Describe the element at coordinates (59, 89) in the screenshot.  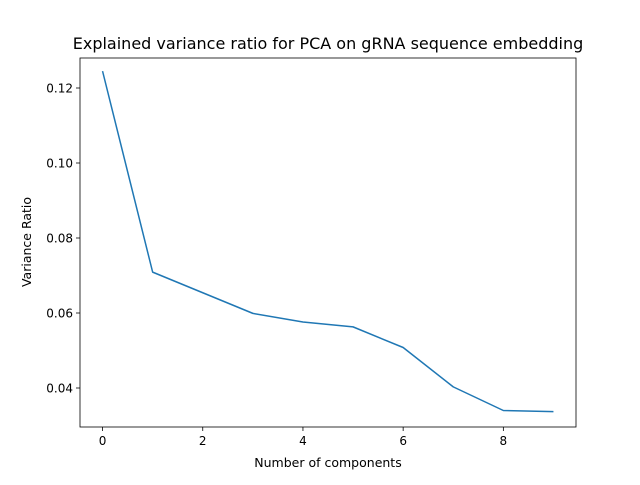
I see `y-tick-label: 0.12` at that location.